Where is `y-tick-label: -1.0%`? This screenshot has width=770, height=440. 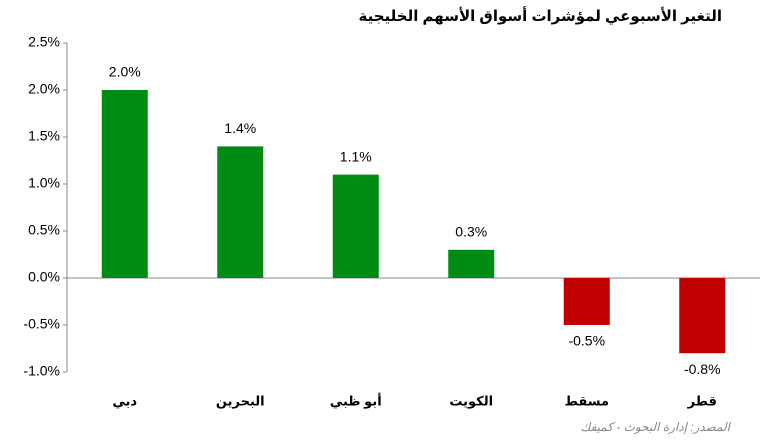 y-tick-label: -1.0% is located at coordinates (41, 371).